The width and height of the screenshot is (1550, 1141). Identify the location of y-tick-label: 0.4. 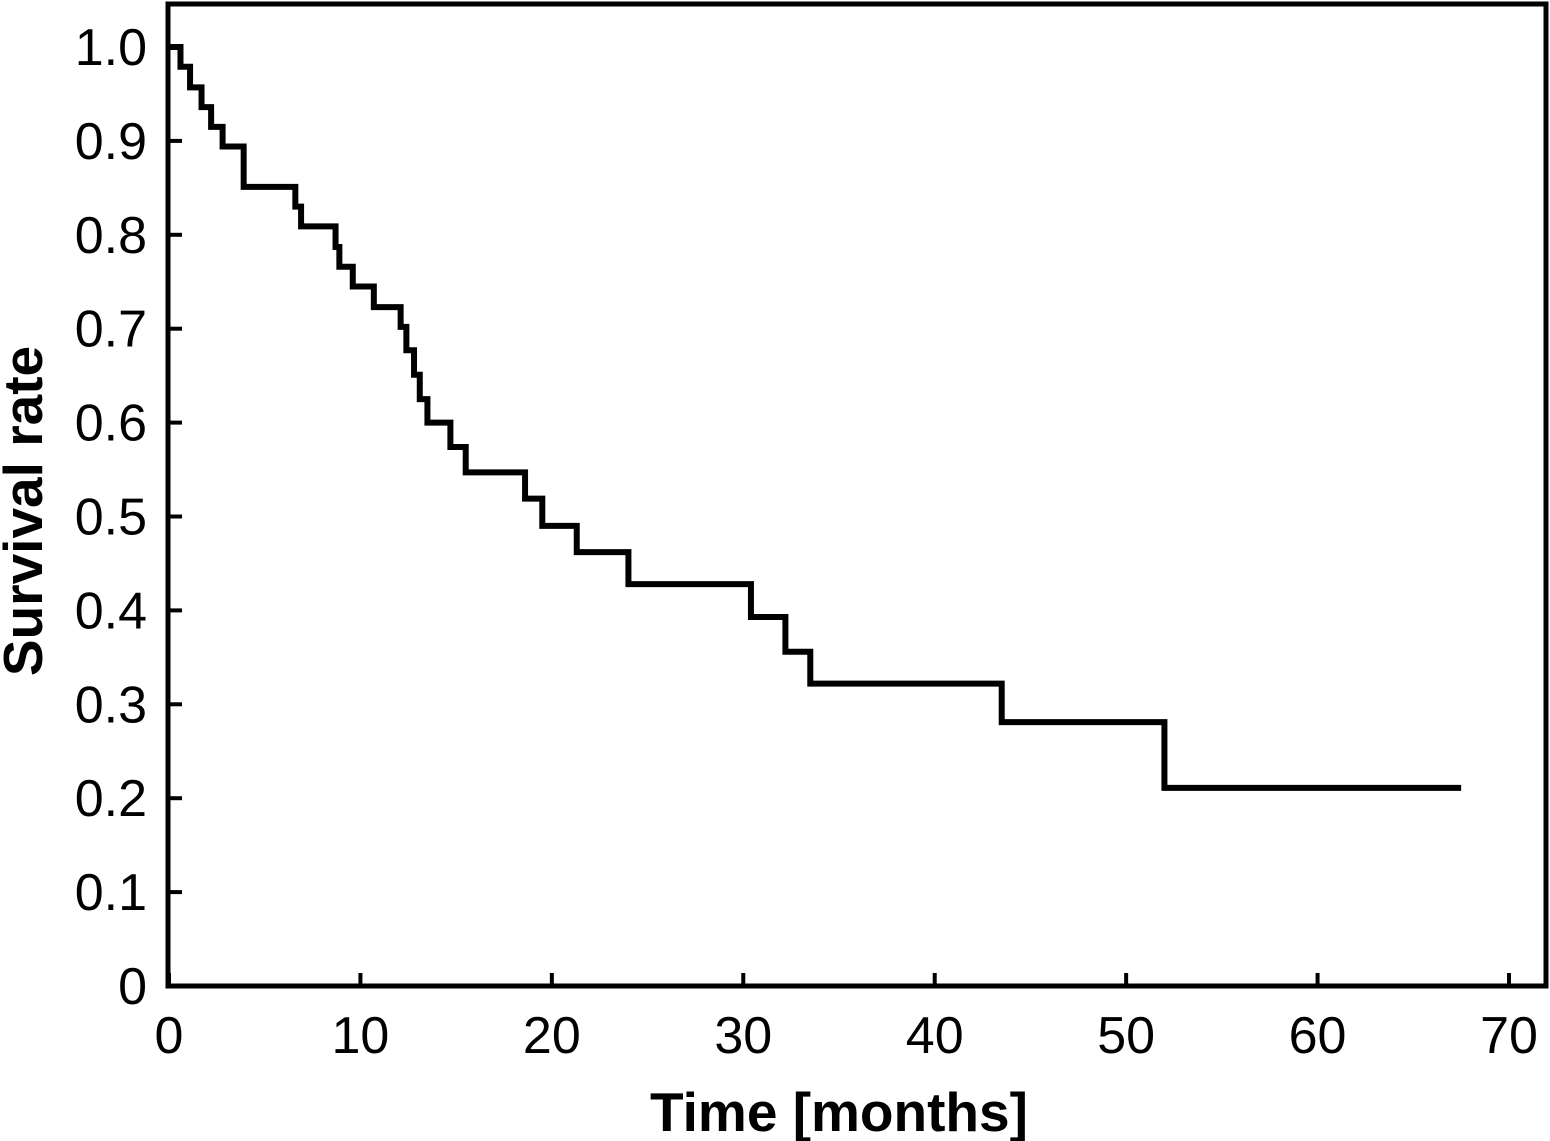
(111, 611).